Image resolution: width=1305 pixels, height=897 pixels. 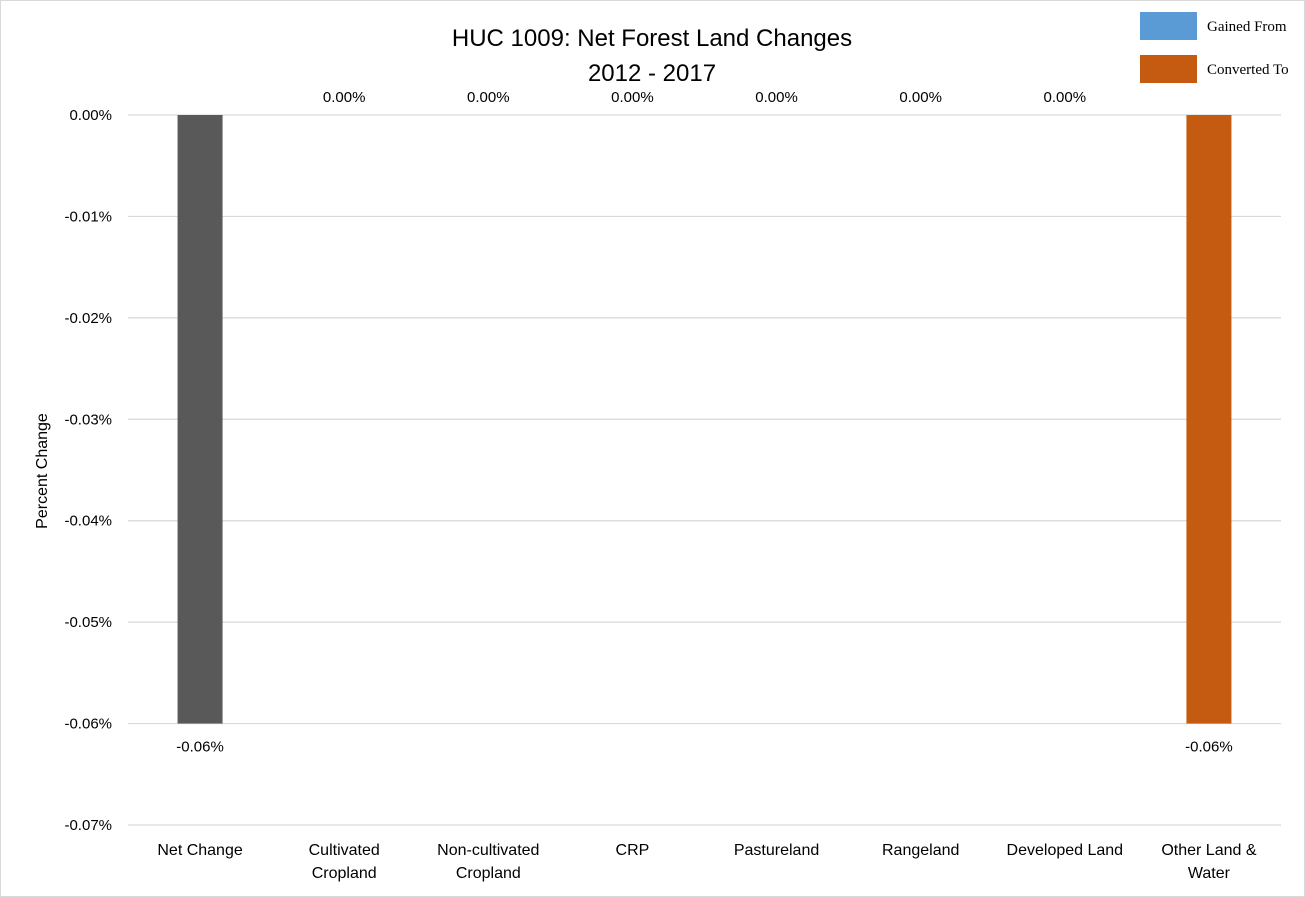 I want to click on y-tick-label: -0.05%, so click(x=88, y=622).